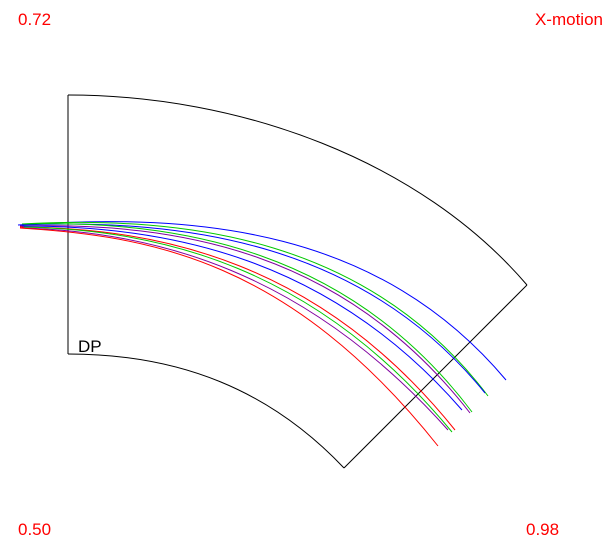  What do you see at coordinates (35, 19) in the screenshot?
I see `corner-label-top-left: 0.72` at bounding box center [35, 19].